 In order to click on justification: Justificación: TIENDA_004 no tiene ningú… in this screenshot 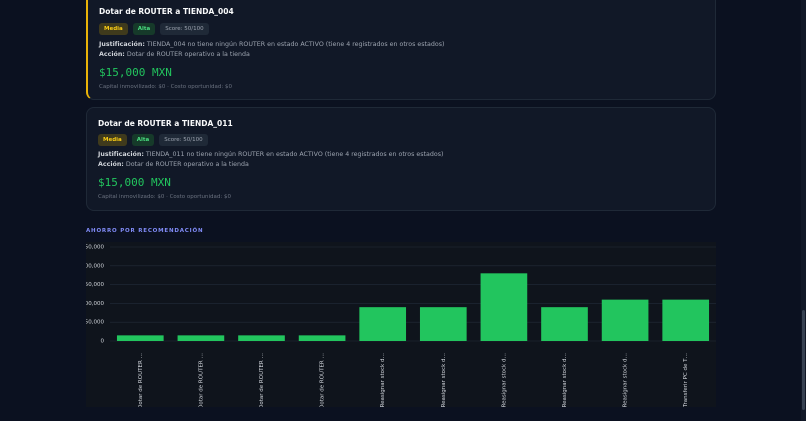, I will do `click(271, 44)`.